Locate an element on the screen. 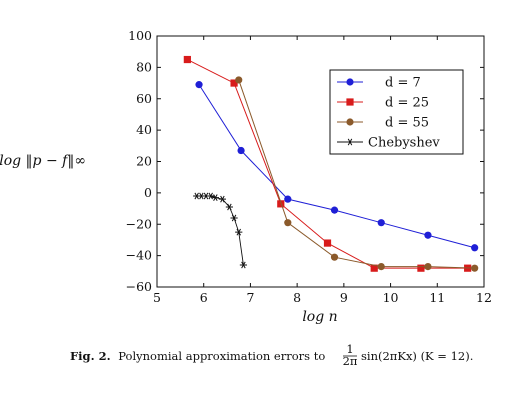  x-tick-label: 7 is located at coordinates (250, 297).